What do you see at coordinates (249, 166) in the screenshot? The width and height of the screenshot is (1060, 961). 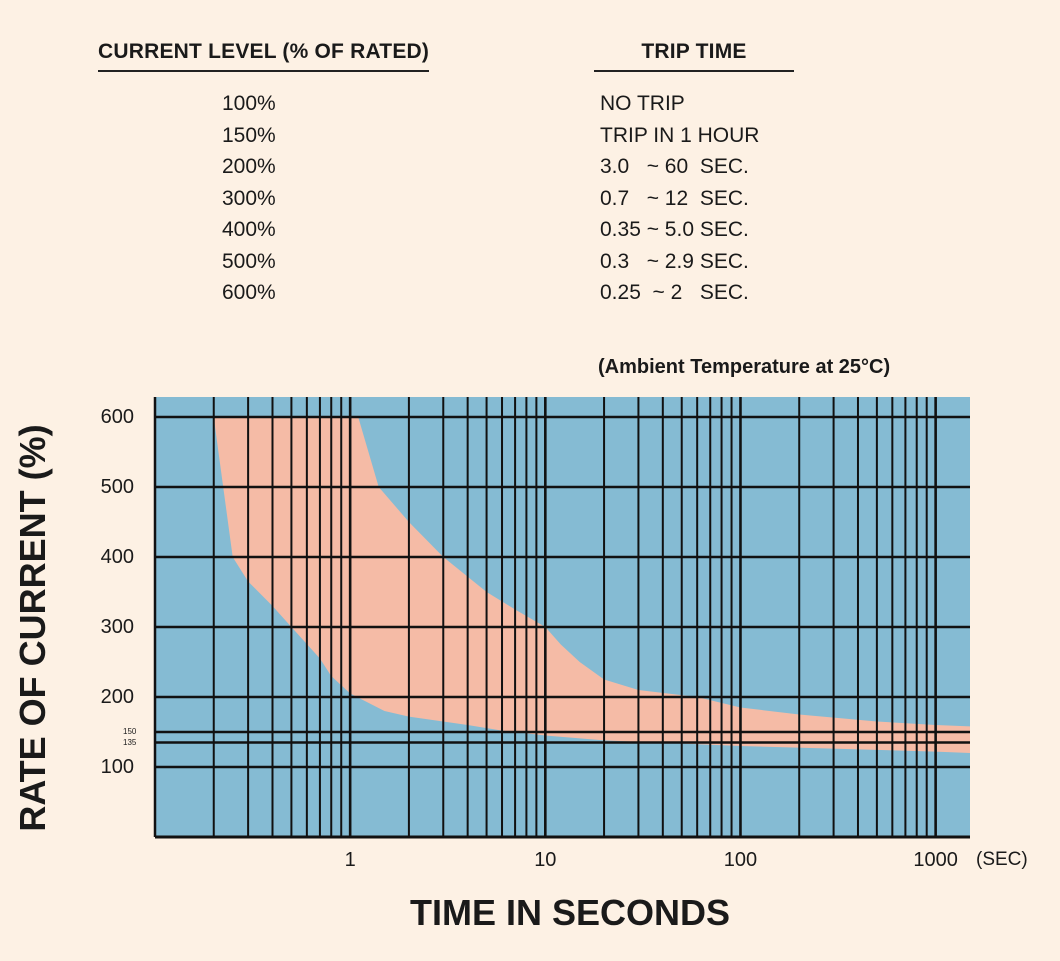 I see `current-level-cell: 200%` at bounding box center [249, 166].